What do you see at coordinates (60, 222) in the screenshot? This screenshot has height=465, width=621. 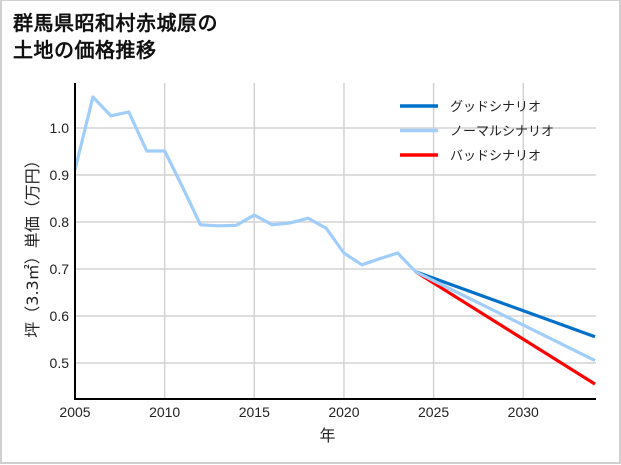 I see `y-tick-label: 0.8` at bounding box center [60, 222].